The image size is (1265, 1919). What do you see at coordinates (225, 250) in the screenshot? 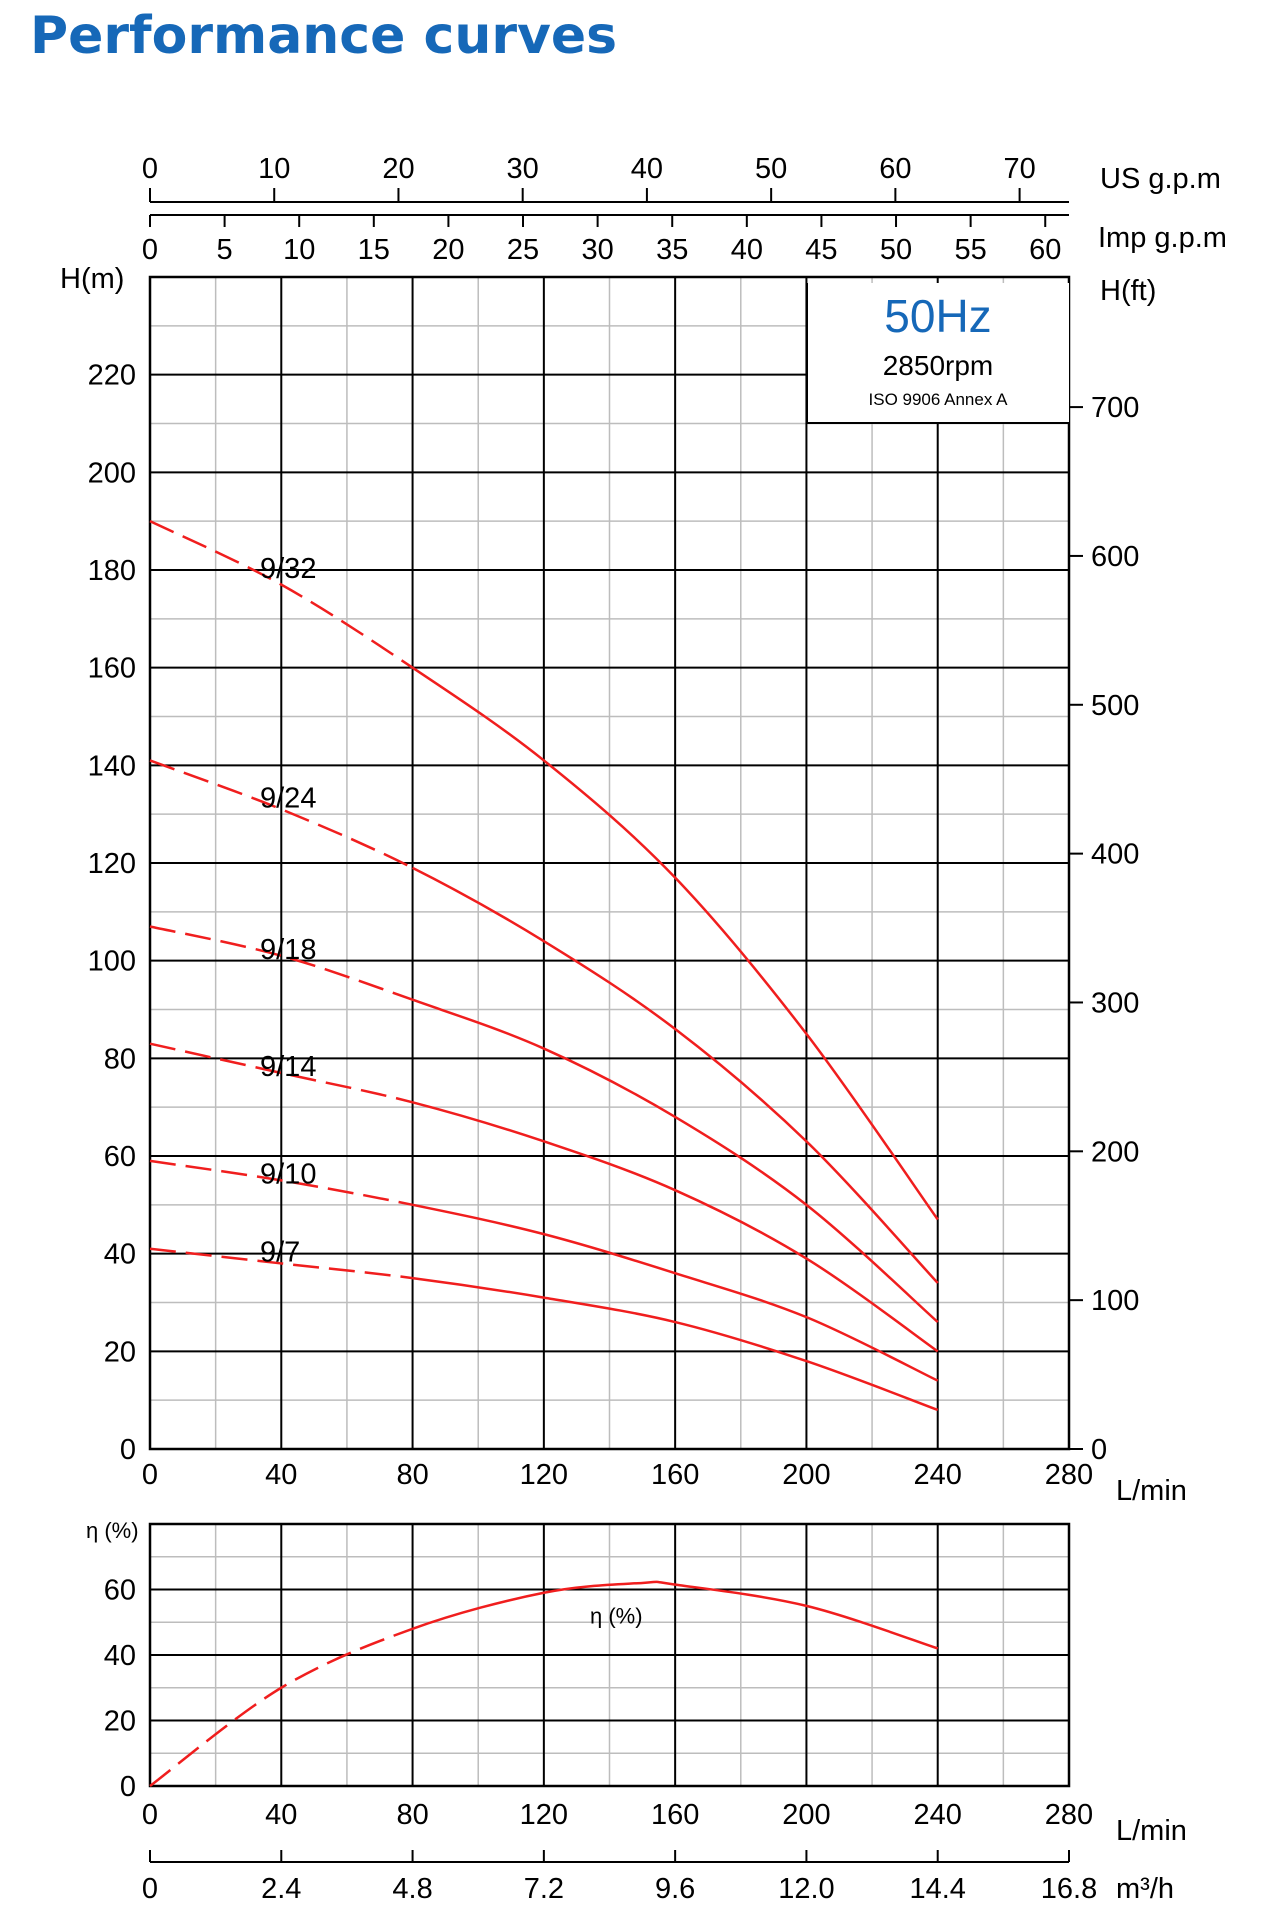
I see `impgpm-tick-label: 5` at bounding box center [225, 250].